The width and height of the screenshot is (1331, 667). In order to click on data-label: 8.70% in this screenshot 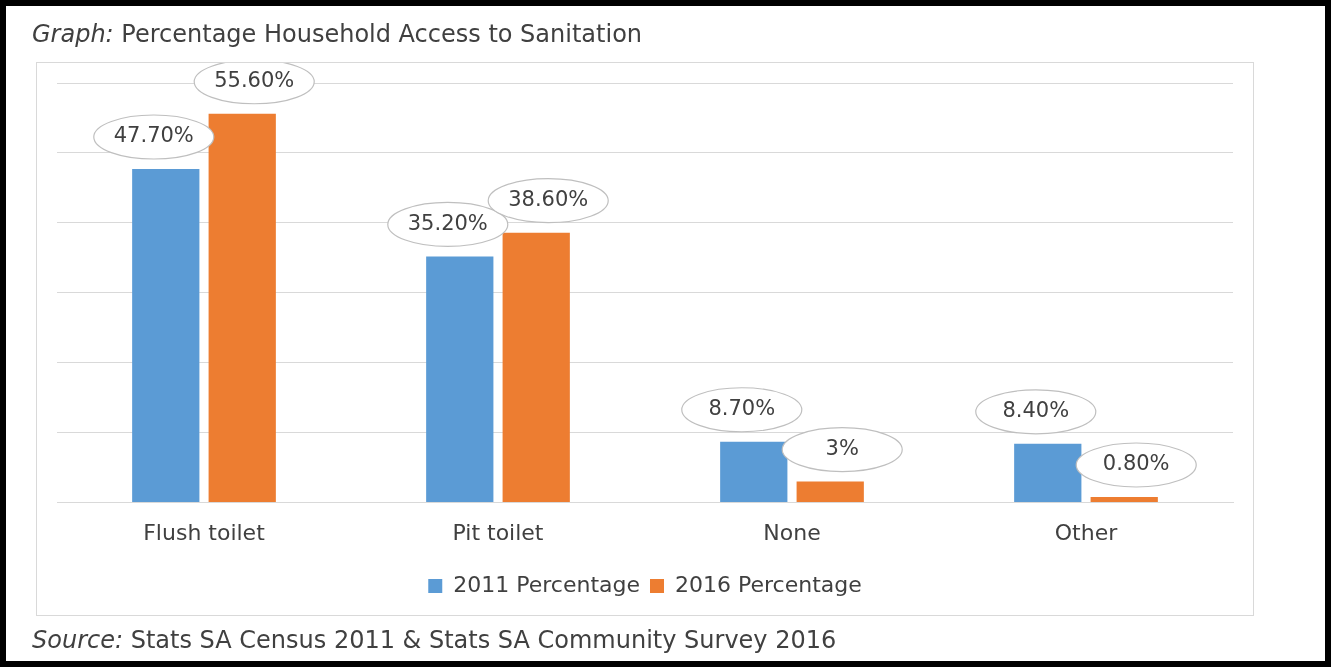, I will do `click(742, 408)`.